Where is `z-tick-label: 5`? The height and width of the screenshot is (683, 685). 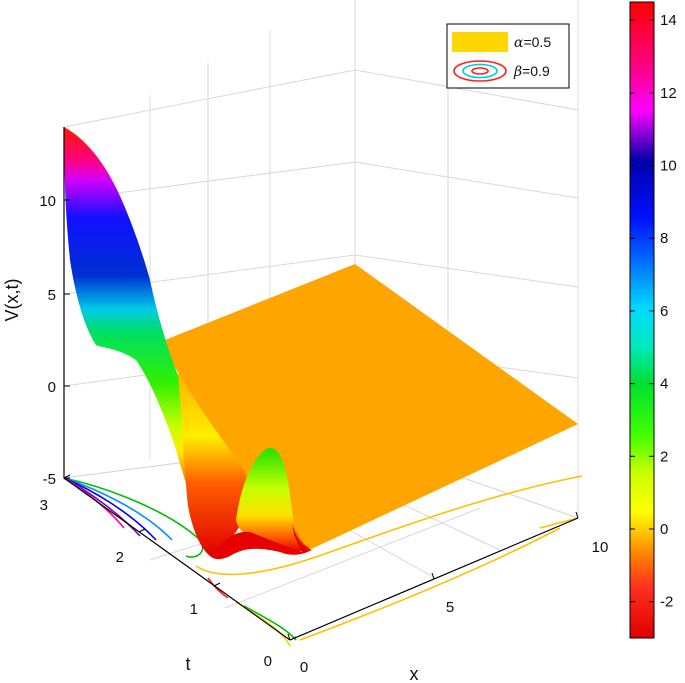
z-tick-label: 5 is located at coordinates (52, 295).